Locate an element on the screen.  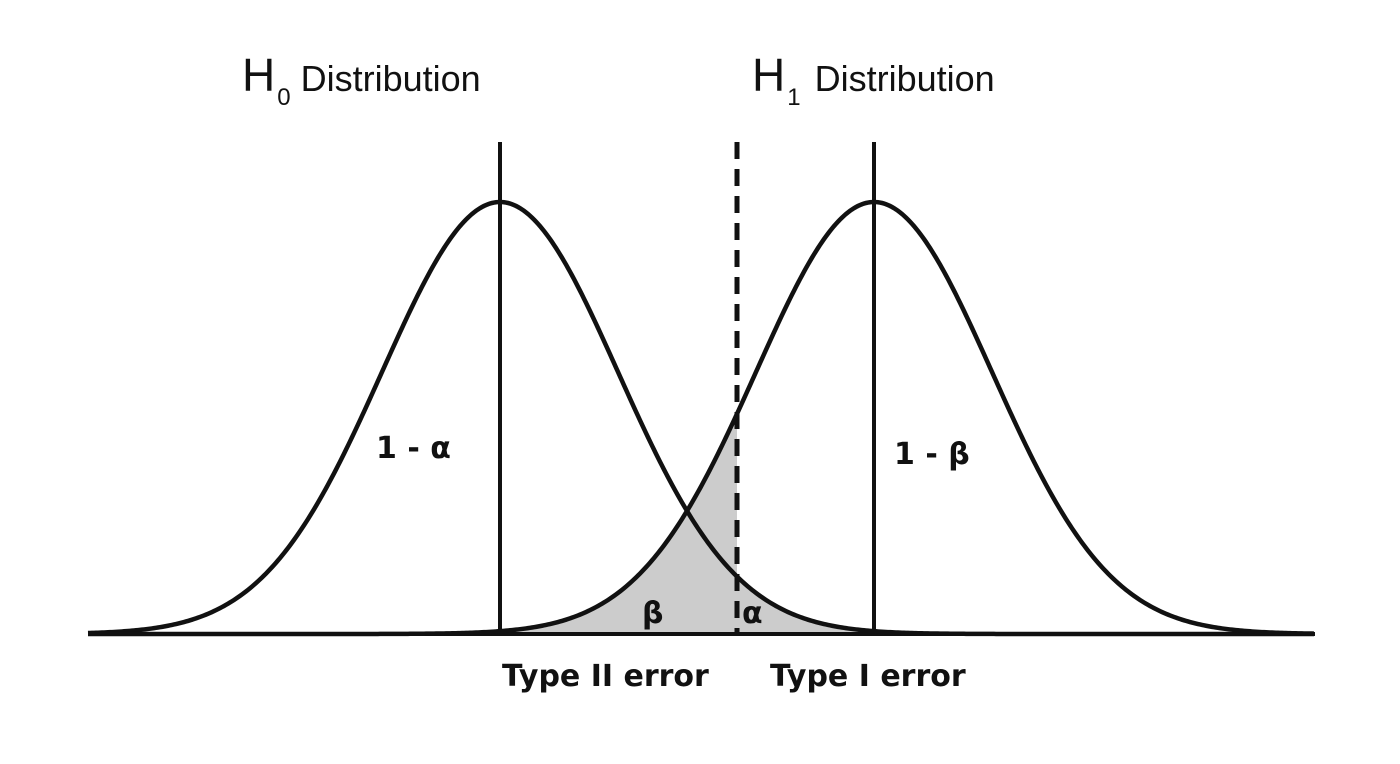
alpha-region-label: α is located at coordinates (752, 613).